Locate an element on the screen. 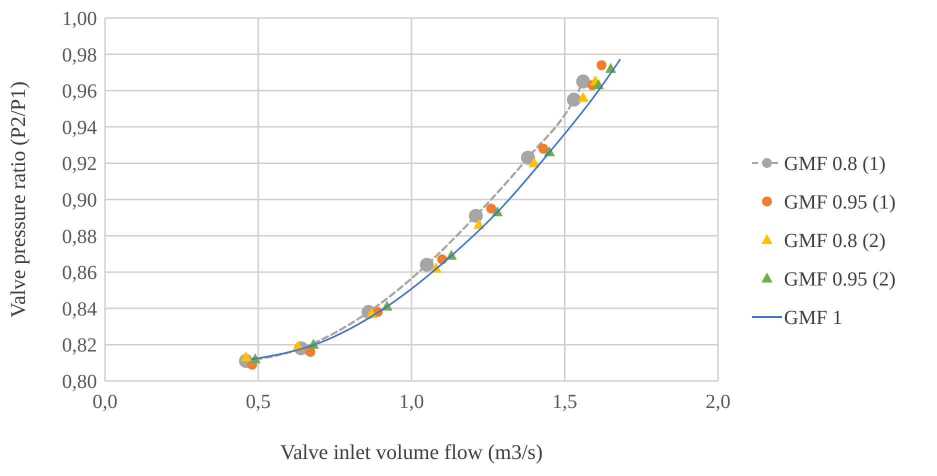 The image size is (937, 476). y-tick-label: 0,98 is located at coordinates (79, 55).